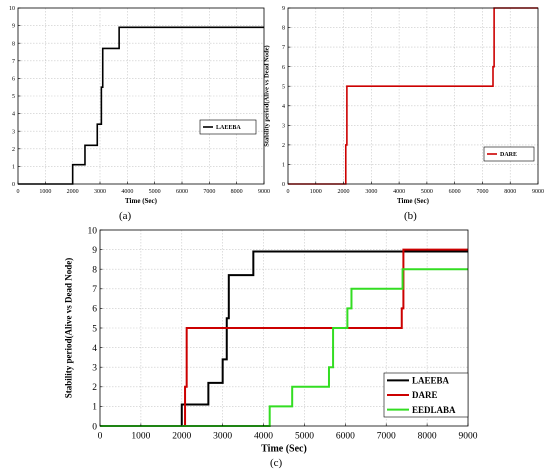 This screenshot has width=550, height=469. I want to click on x-tick-label-c-9: 9000, so click(468, 437).